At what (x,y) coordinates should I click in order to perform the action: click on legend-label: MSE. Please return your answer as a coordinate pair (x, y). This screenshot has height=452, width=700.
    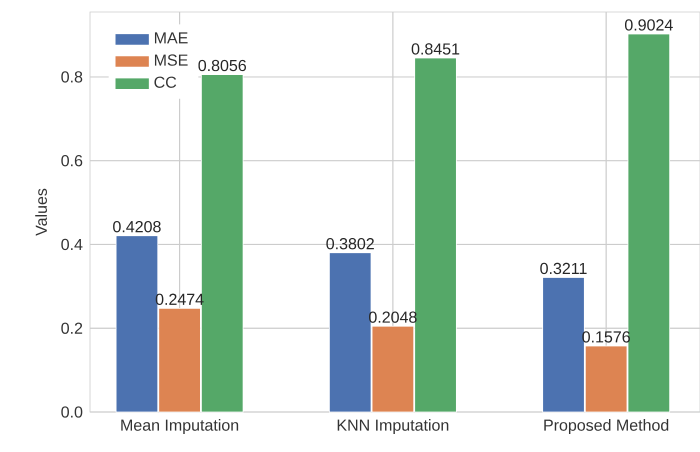
    Looking at the image, I should click on (171, 60).